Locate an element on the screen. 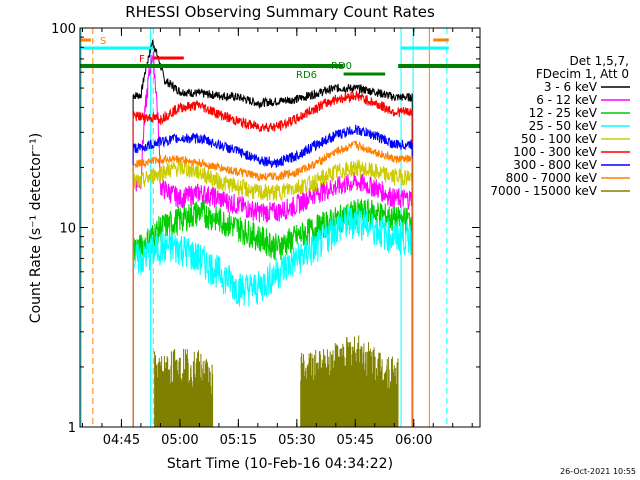 The width and height of the screenshot is (640, 480). x-axis-label: Start Time (10-Feb-16 04:34:22) is located at coordinates (280, 464).